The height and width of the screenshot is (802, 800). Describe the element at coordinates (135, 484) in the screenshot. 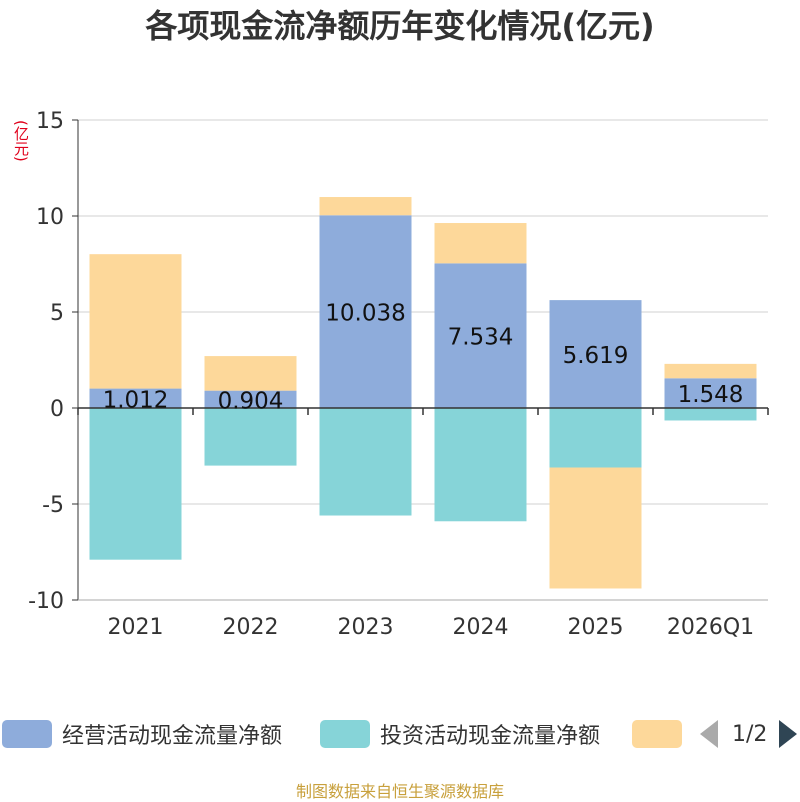

I see `bar-investing-2021` at that location.